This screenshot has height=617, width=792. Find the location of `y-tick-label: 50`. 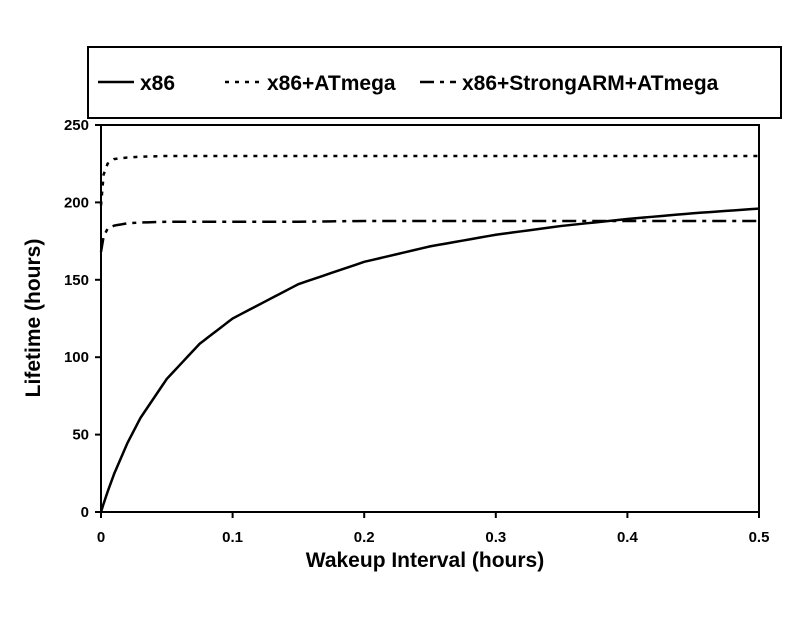

y-tick-label: 50 is located at coordinates (80, 435).